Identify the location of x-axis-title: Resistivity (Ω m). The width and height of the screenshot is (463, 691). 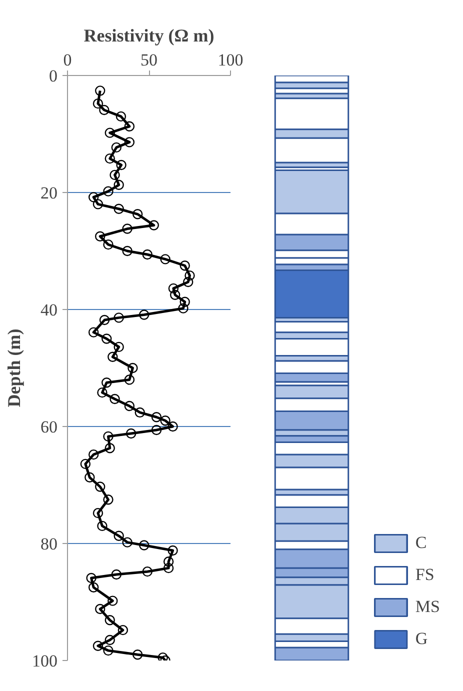
(149, 36).